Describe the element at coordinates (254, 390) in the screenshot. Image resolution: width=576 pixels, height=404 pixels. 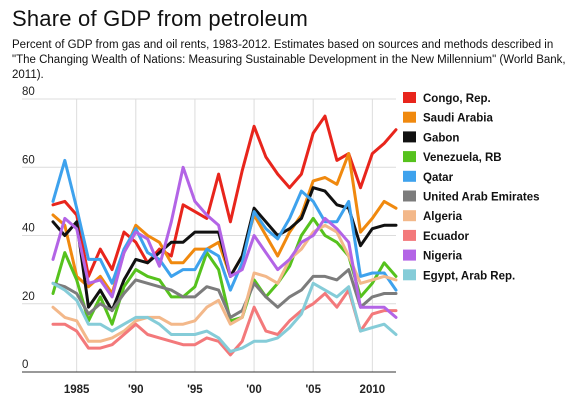
I see `x-tick-label: '00` at that location.